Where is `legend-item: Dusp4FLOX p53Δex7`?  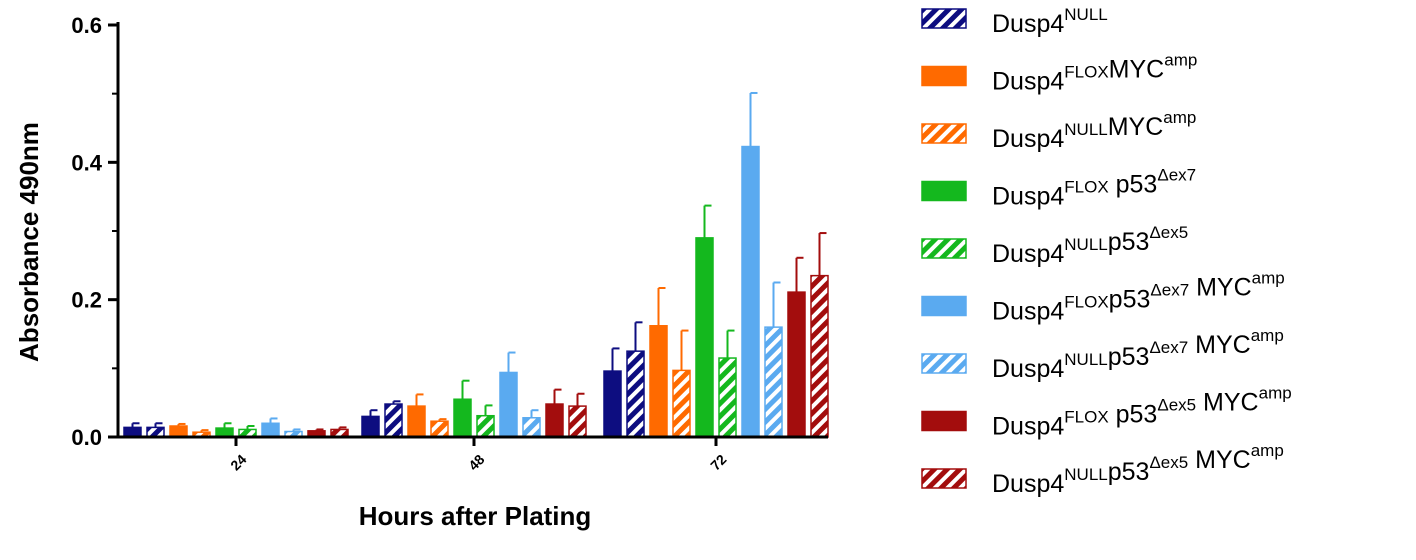 legend-item: Dusp4FLOX p53Δex7 is located at coordinates (1058, 188).